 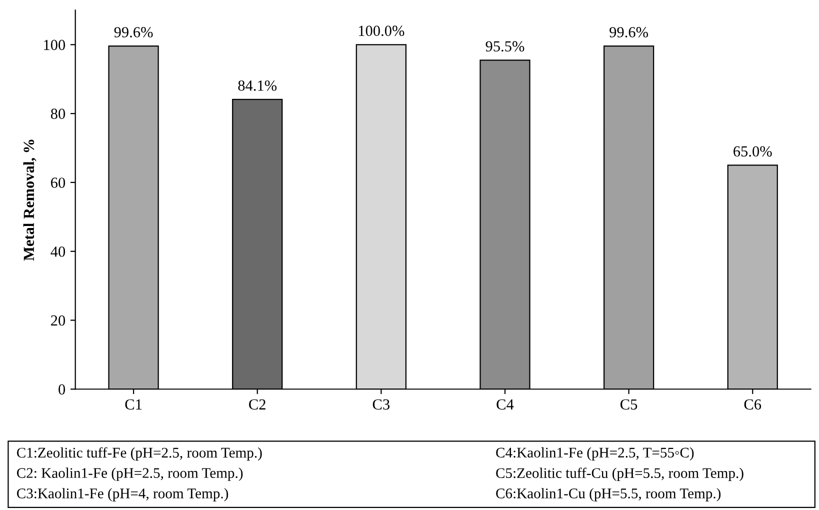 I want to click on data-label: 65.0%, so click(x=753, y=151).